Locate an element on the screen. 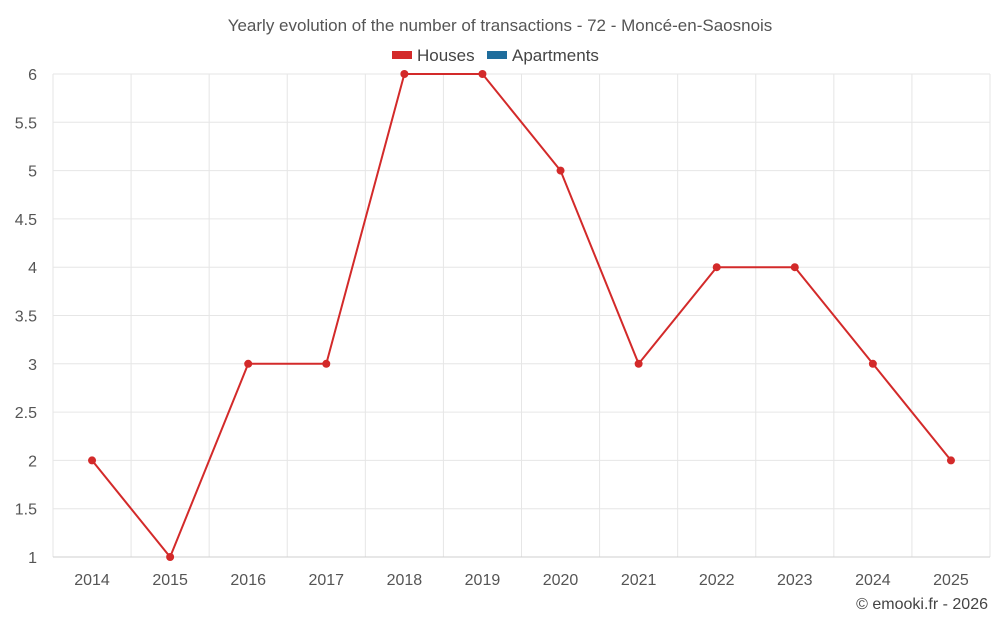 This screenshot has width=1000, height=625. legend-item-houses: Houses is located at coordinates (433, 55).